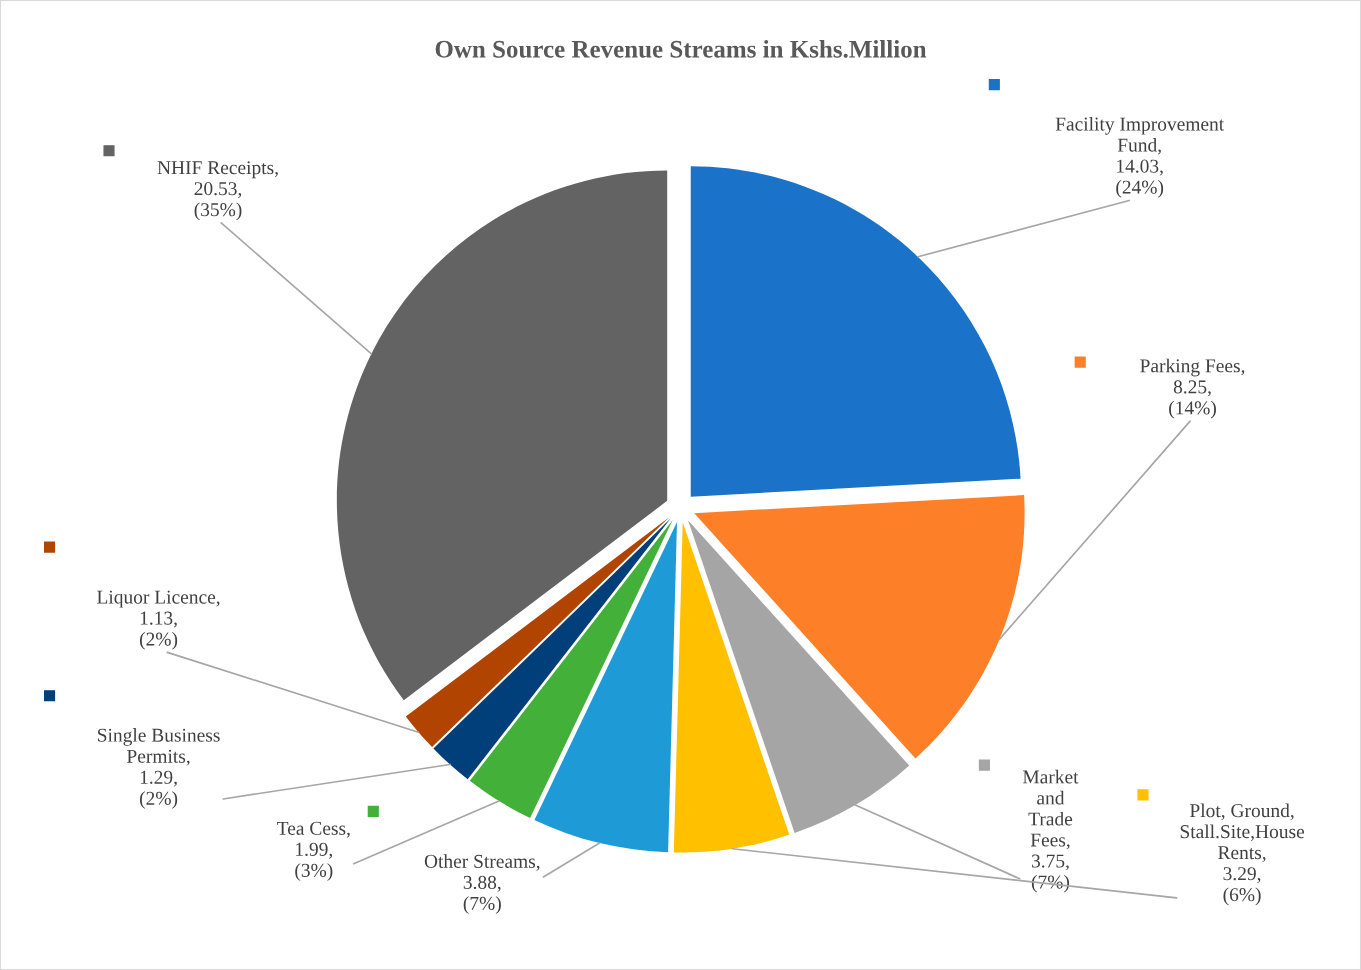  Describe the element at coordinates (681, 49) in the screenshot. I see `chart-title: Own Source Revenue Streams in Kshs.Million` at that location.